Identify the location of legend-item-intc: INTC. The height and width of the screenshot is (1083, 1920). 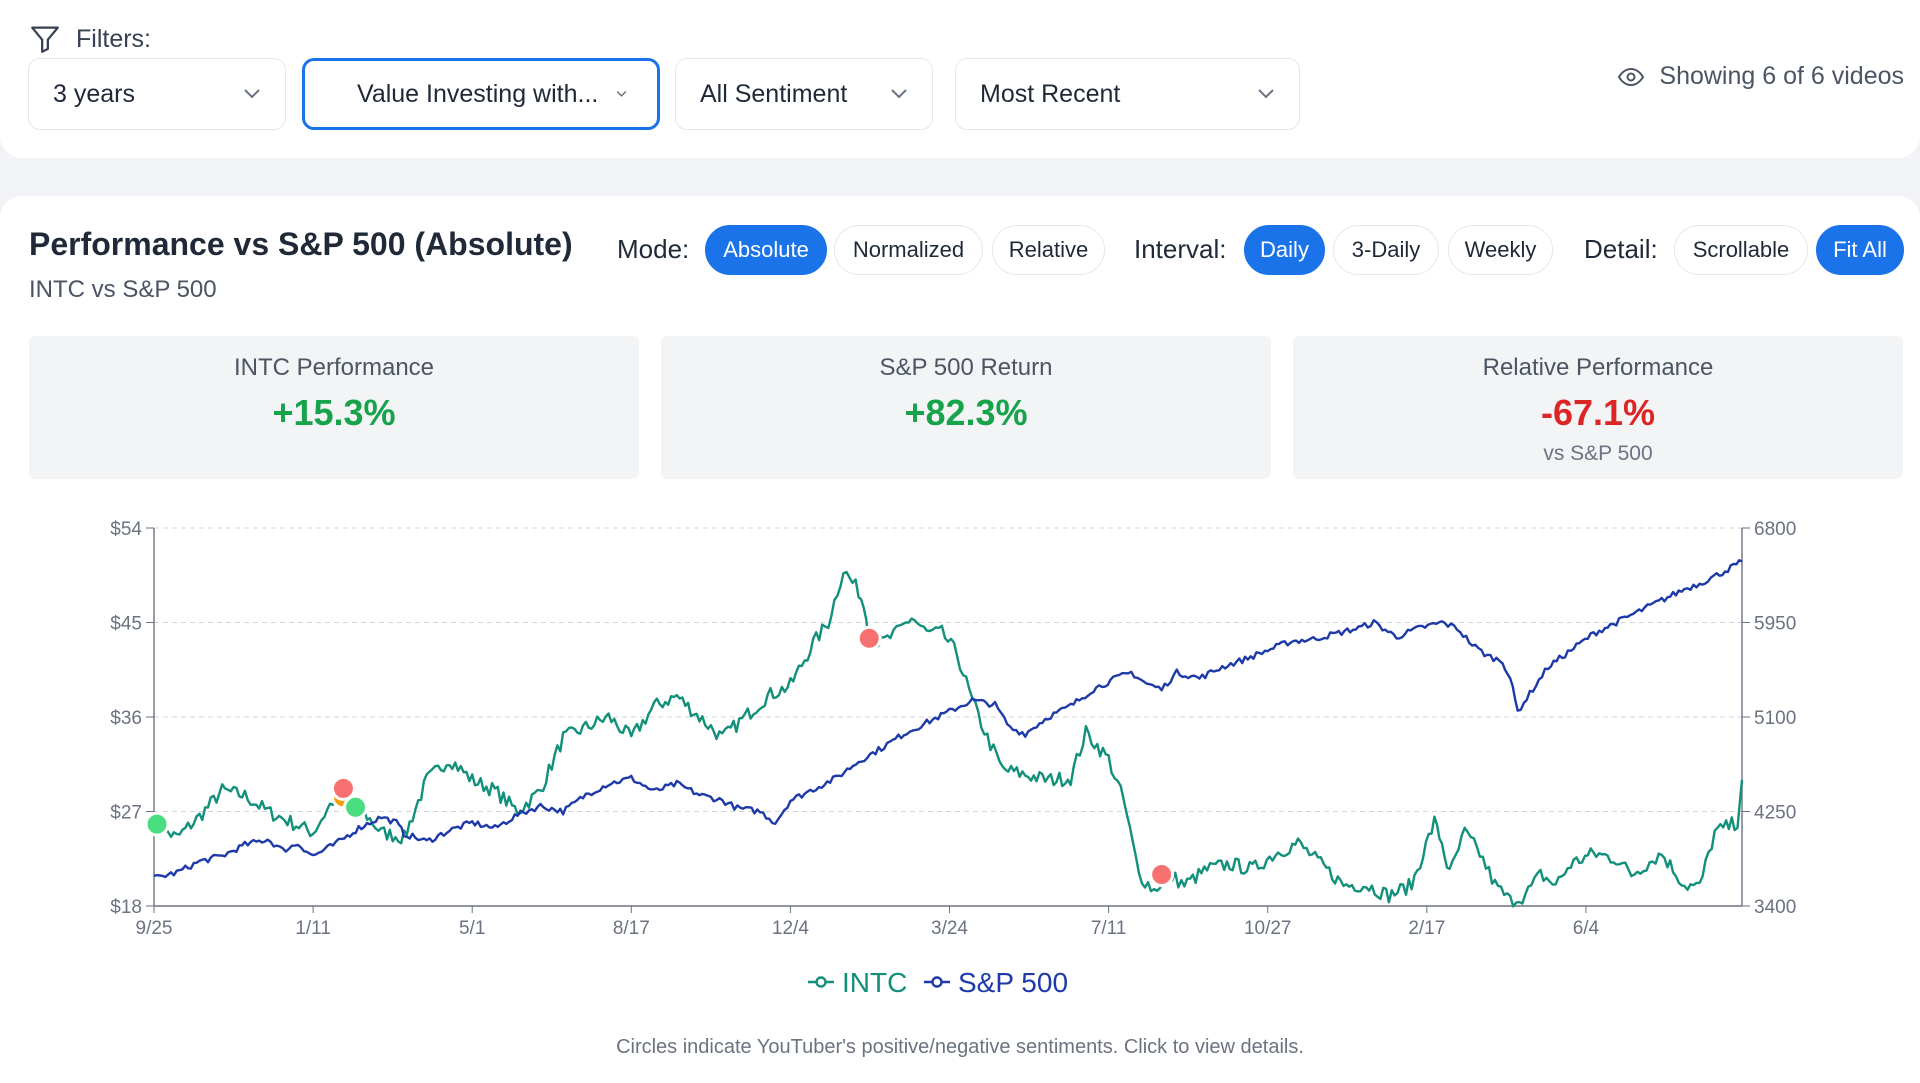
(857, 982).